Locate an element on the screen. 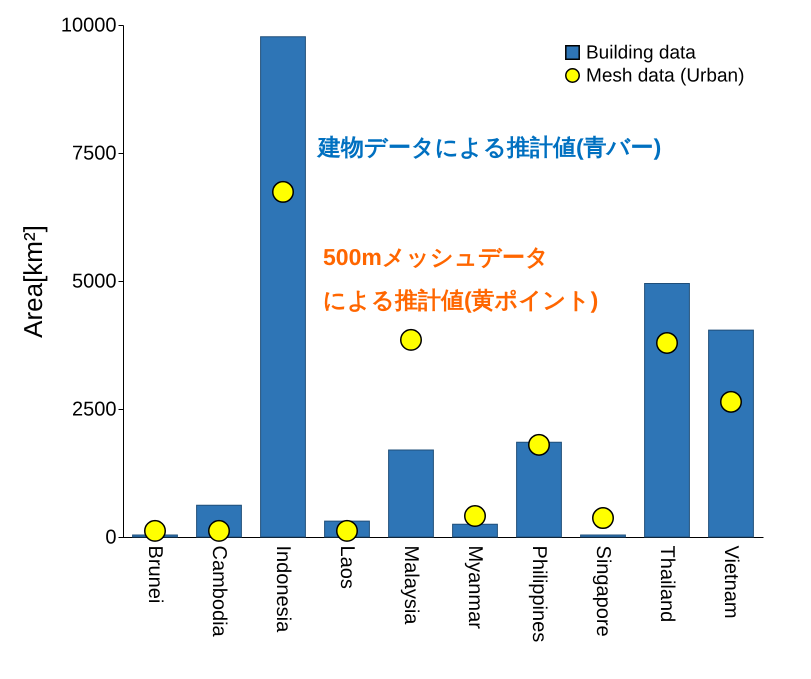 This screenshot has width=811, height=679. legend-label: Mesh data (Urban) is located at coordinates (665, 76).